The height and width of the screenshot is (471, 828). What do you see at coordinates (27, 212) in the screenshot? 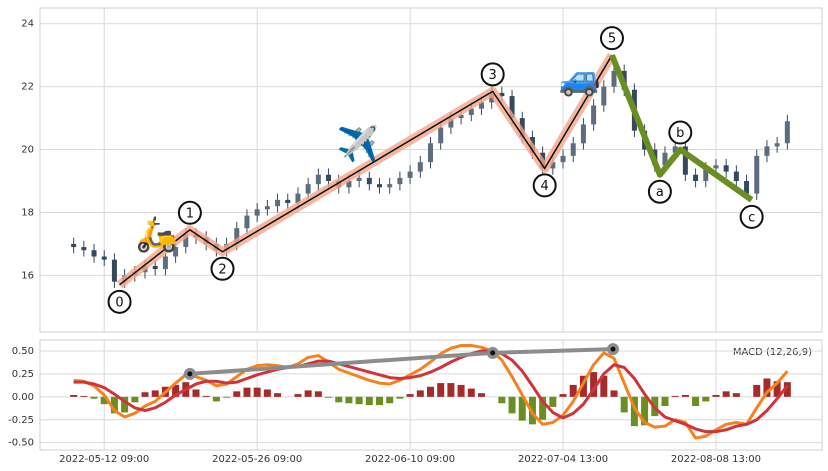
I see `y-tick-label: 18` at bounding box center [27, 212].